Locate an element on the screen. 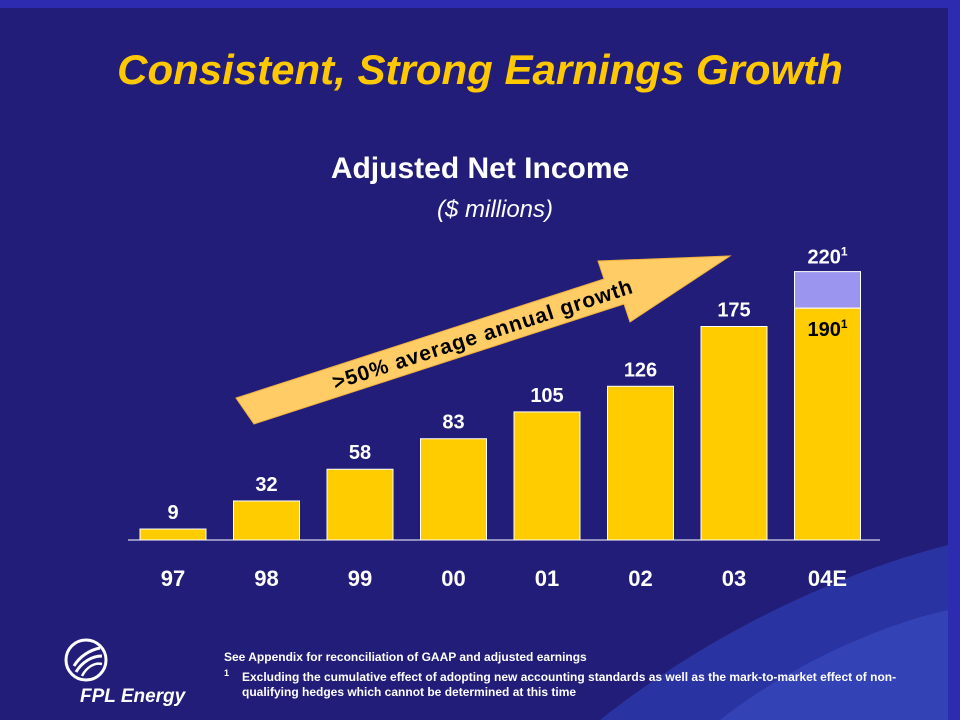  fpl-logo-icon is located at coordinates (86, 660).